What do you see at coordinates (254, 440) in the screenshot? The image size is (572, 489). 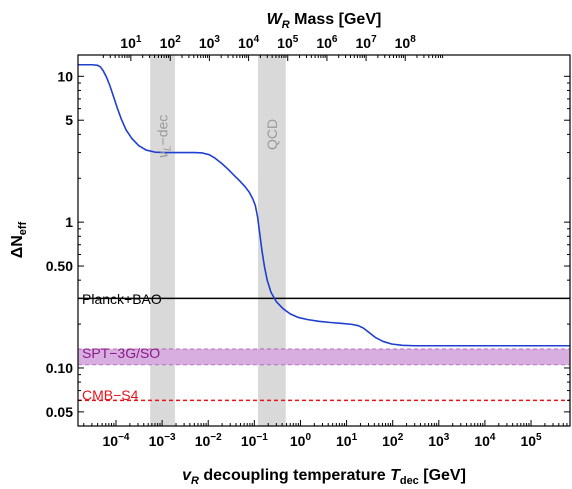 I see `x-tick-label: 10⁻¹` at bounding box center [254, 440].